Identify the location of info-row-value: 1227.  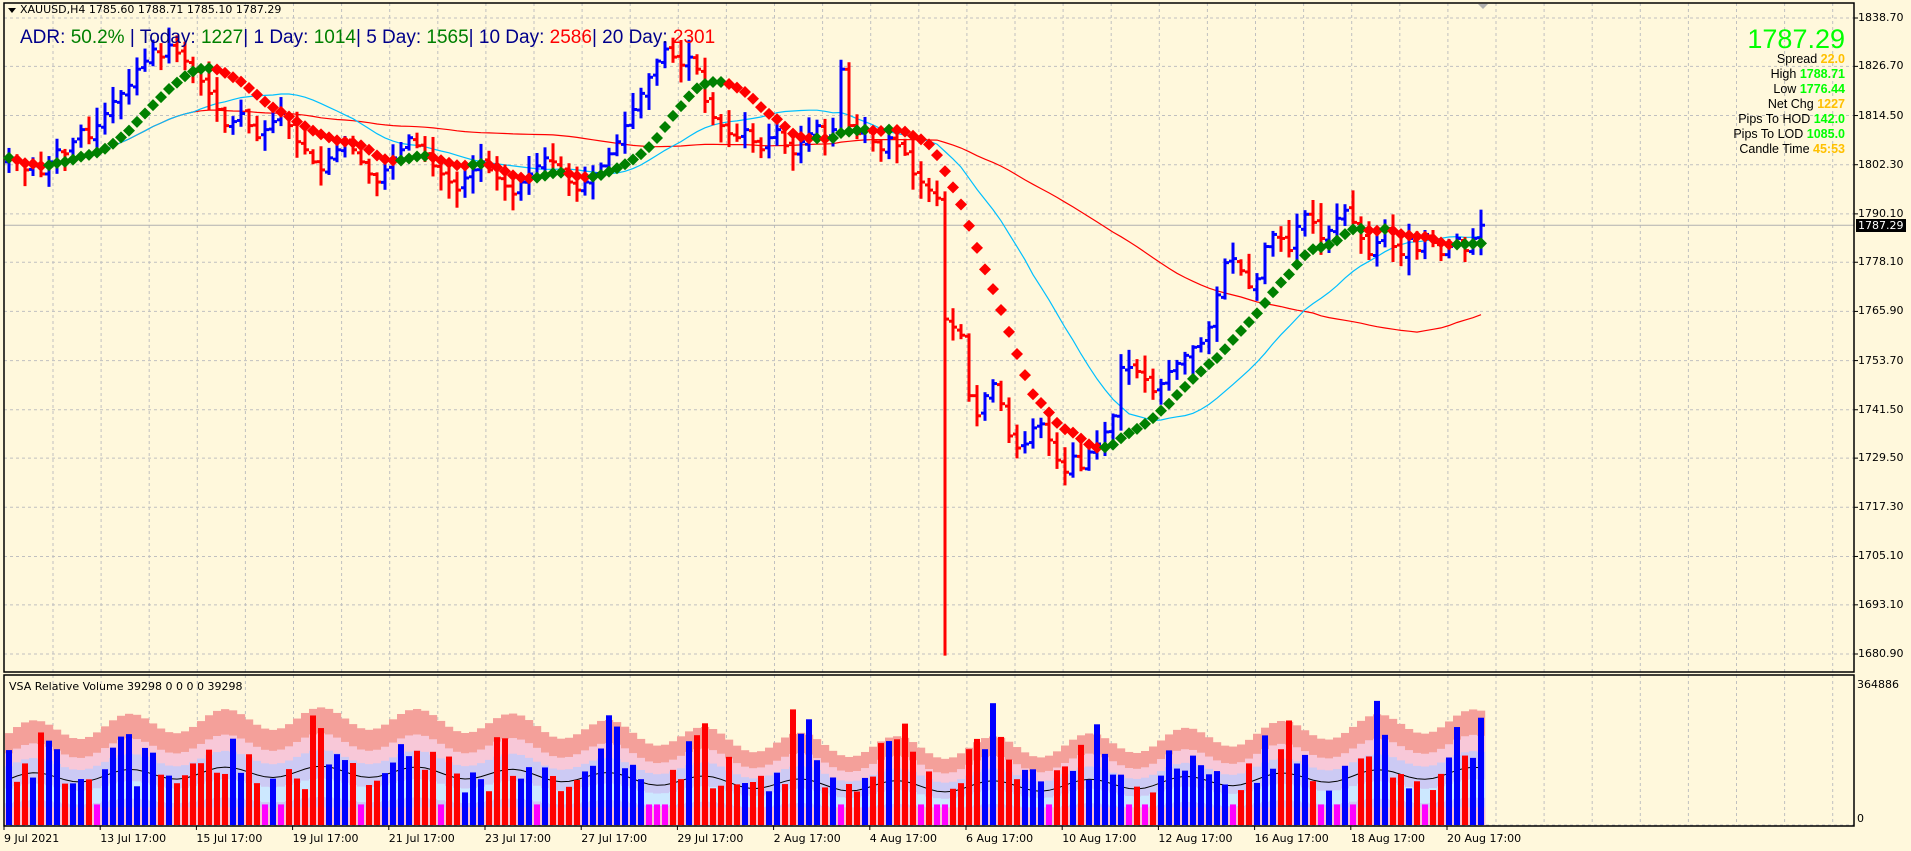
(1831, 104).